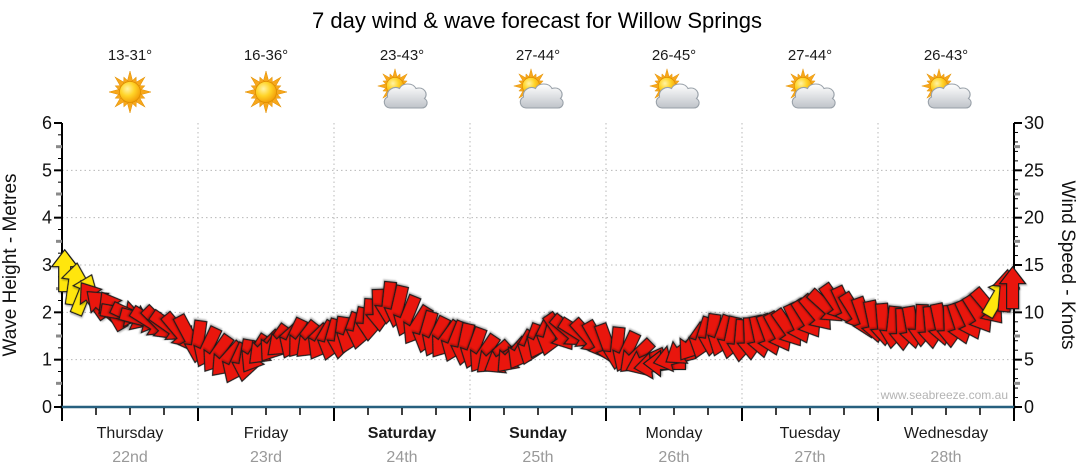 The width and height of the screenshot is (1080, 475). I want to click on wind-tick-label: 5, so click(1029, 360).